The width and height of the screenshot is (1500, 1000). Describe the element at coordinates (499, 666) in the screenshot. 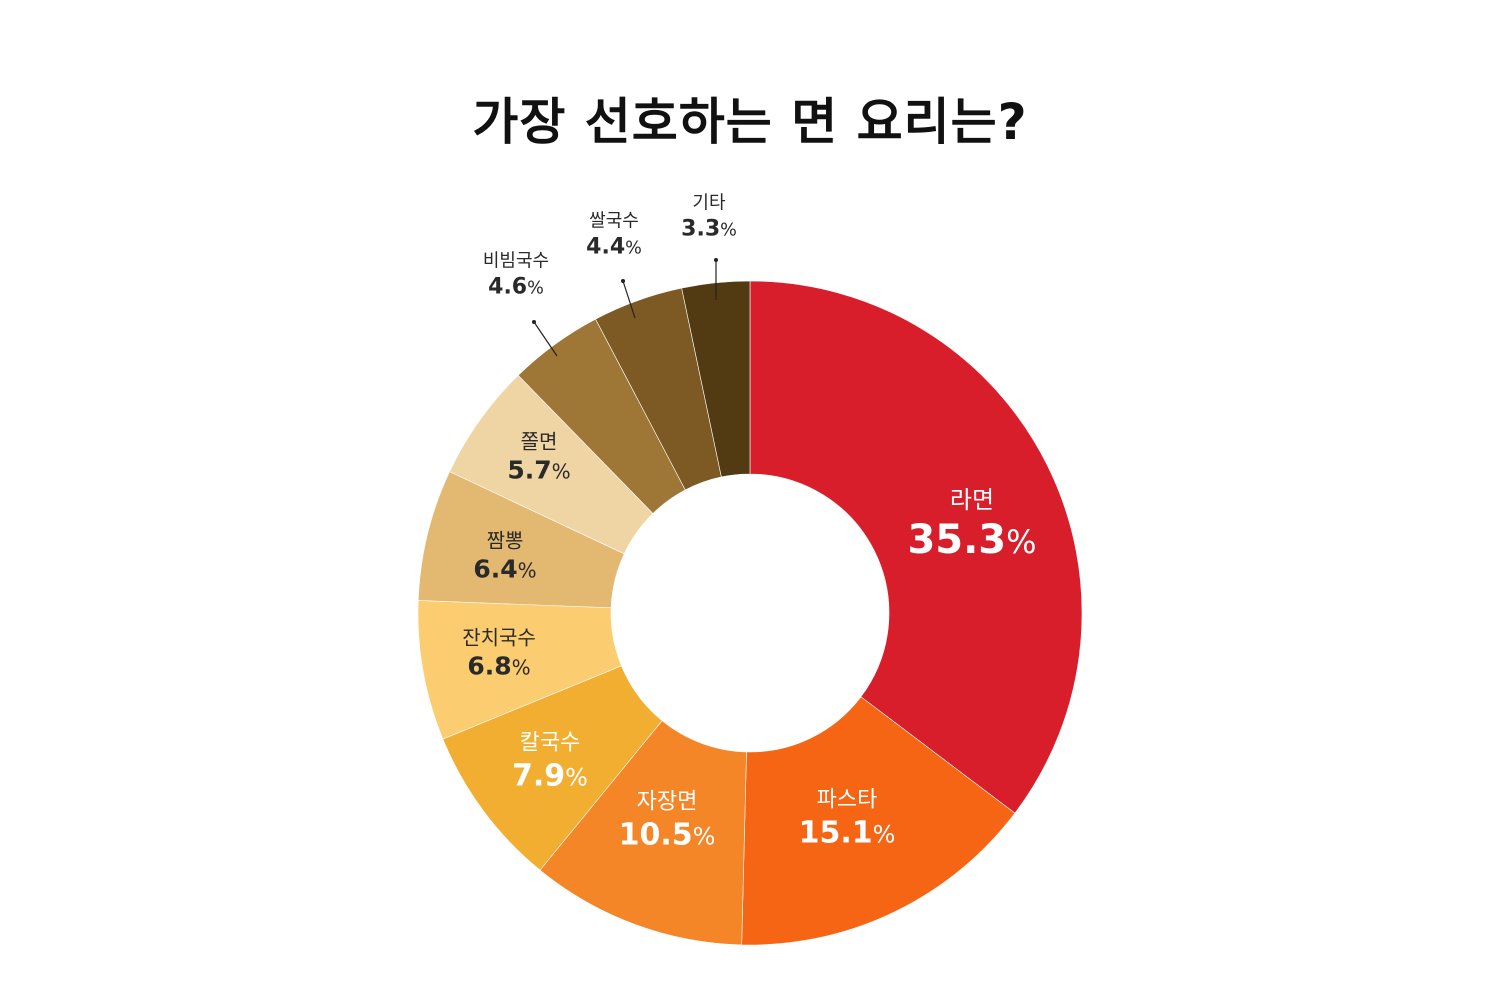

I see `label-value: 6.8%` at that location.